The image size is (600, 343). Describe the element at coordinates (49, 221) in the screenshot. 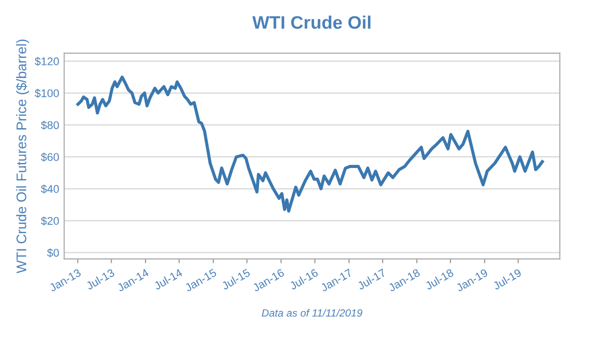

I see `y-tick-label: $20` at that location.